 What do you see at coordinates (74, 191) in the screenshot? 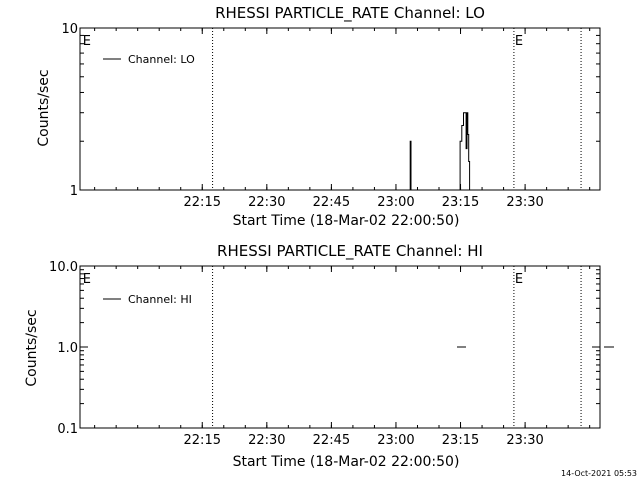
I see `y-tick-label: 1` at bounding box center [74, 191].